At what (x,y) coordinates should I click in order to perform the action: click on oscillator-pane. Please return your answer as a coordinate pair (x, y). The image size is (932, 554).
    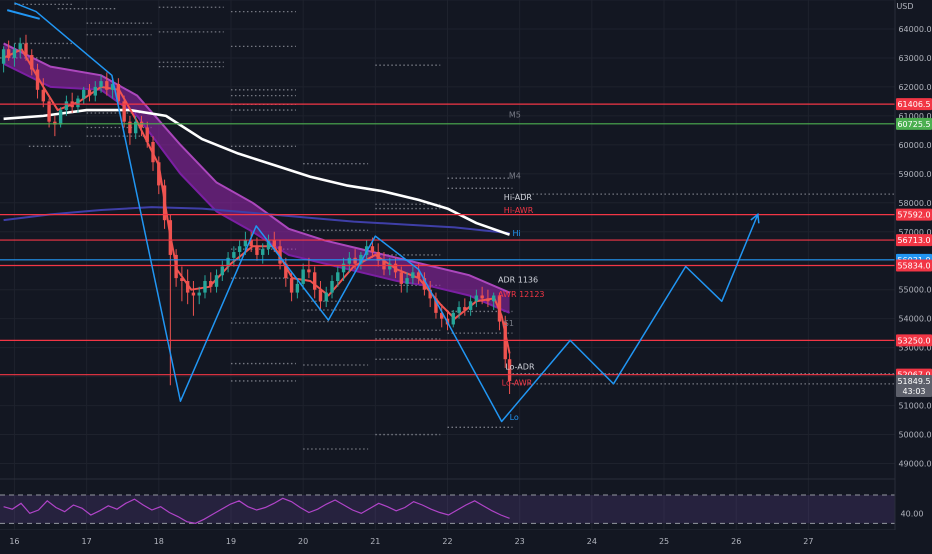
    Looking at the image, I should click on (466, 504).